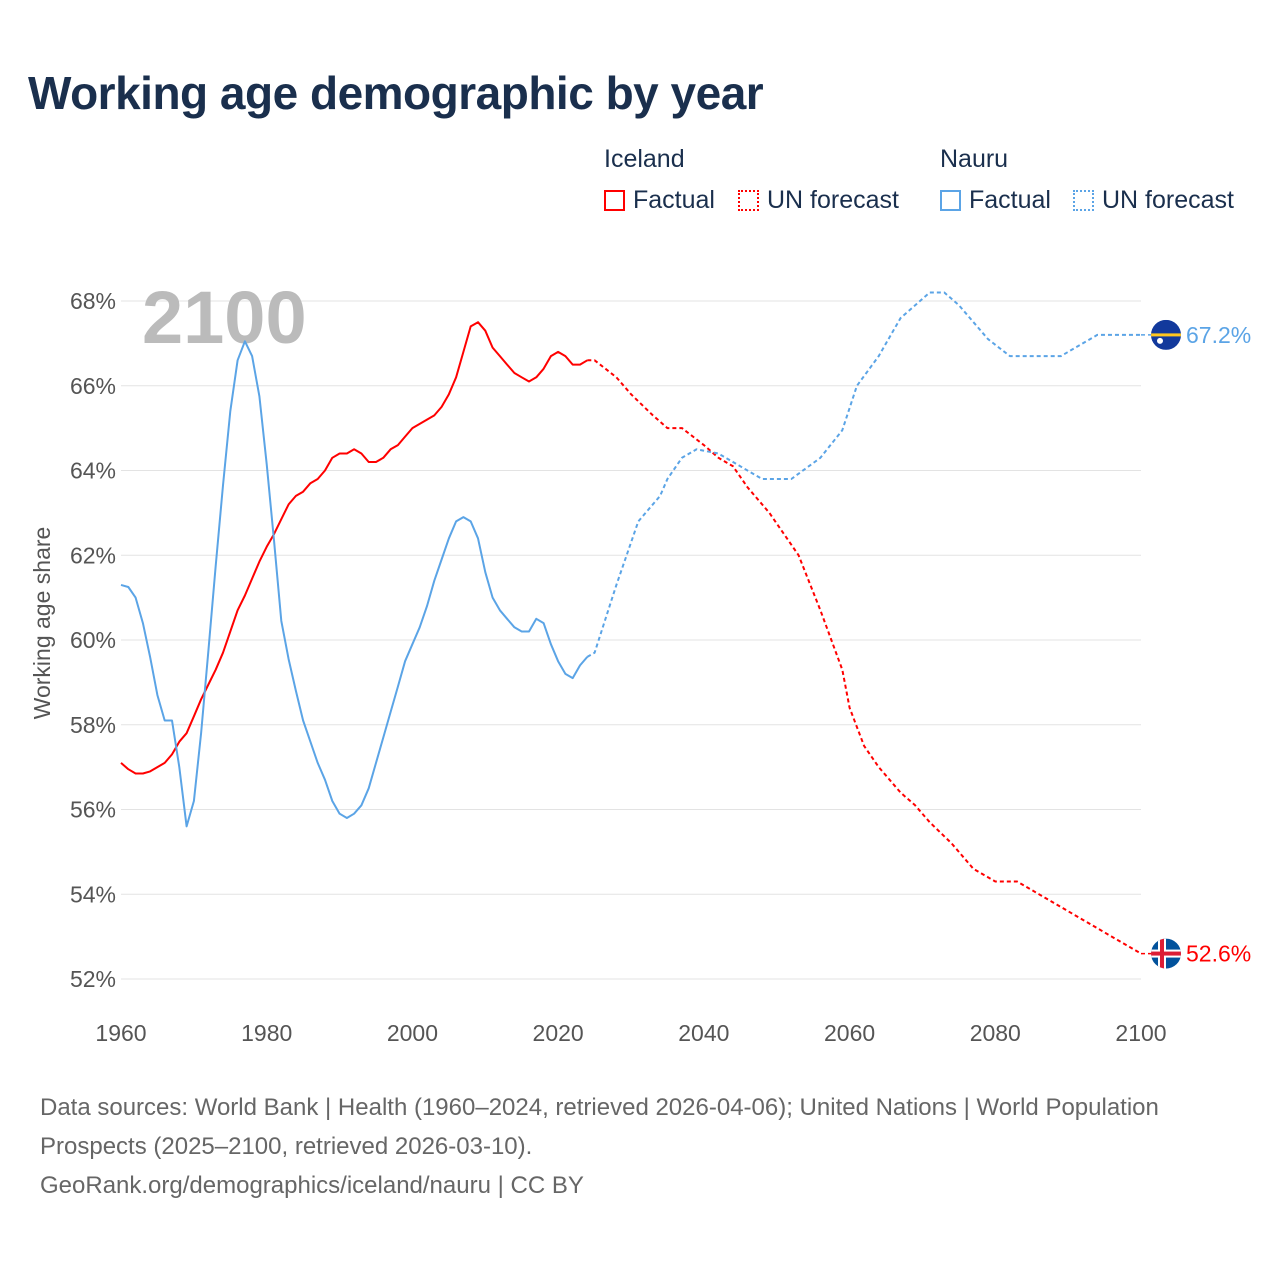 This screenshot has width=1280, height=1280. What do you see at coordinates (93, 555) in the screenshot?
I see `y-tick-label: 62%` at bounding box center [93, 555].